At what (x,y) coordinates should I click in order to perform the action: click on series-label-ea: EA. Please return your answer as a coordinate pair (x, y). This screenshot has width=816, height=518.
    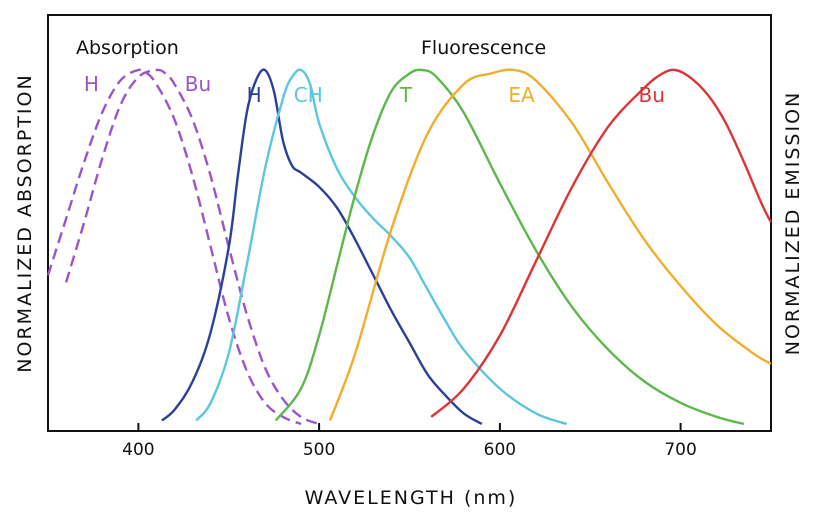
    Looking at the image, I should click on (521, 95).